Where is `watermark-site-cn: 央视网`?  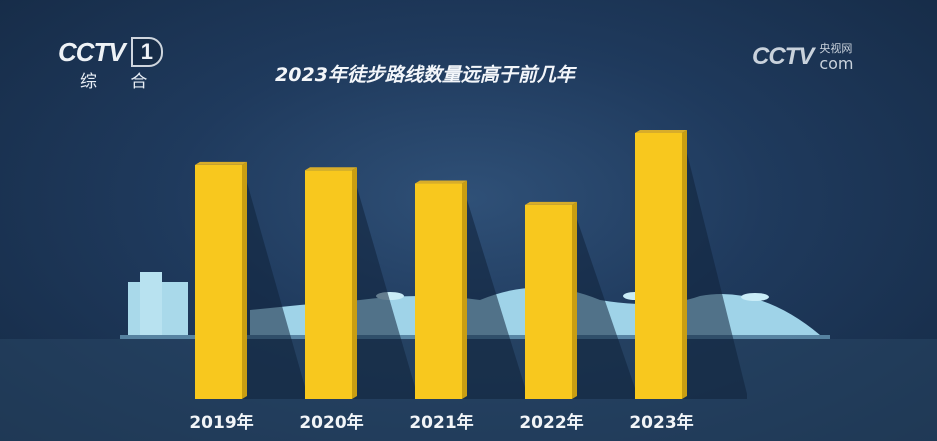 watermark-site-cn: 央视网 is located at coordinates (836, 48).